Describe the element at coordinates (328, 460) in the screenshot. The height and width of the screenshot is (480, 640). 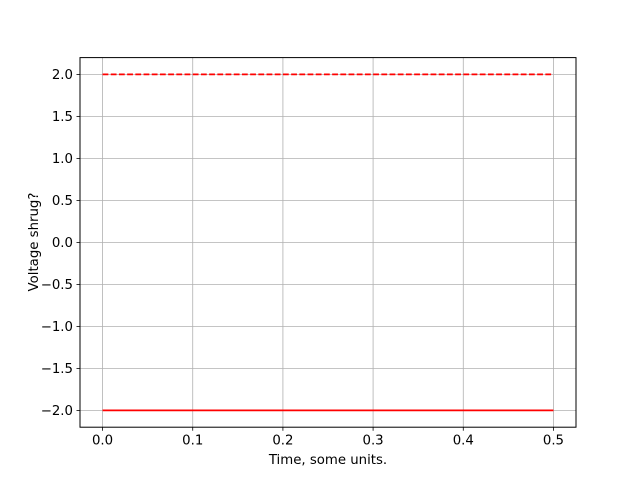
I see `x-axis-label: Time, some units.` at that location.